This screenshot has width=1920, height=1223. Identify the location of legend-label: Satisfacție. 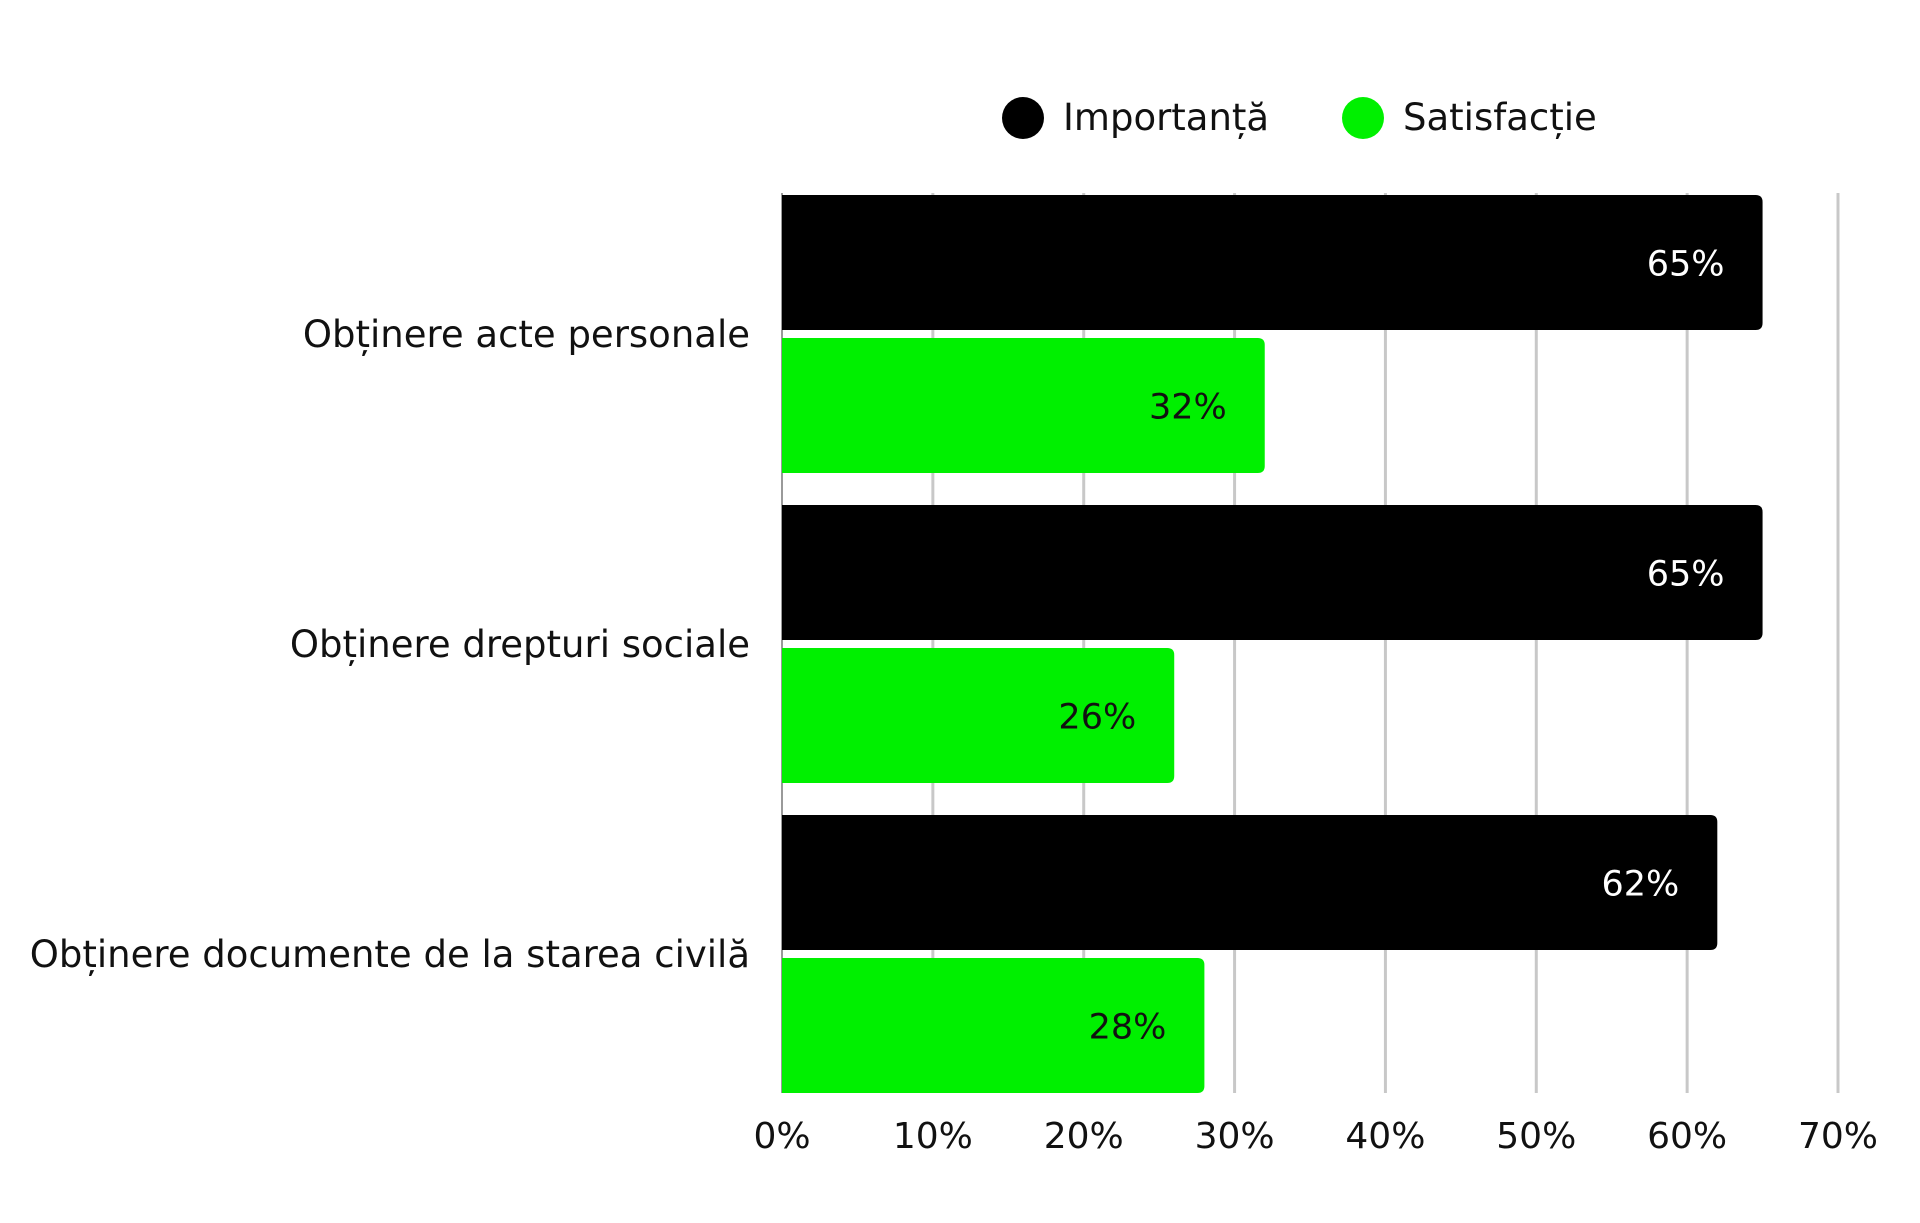
(1500, 117).